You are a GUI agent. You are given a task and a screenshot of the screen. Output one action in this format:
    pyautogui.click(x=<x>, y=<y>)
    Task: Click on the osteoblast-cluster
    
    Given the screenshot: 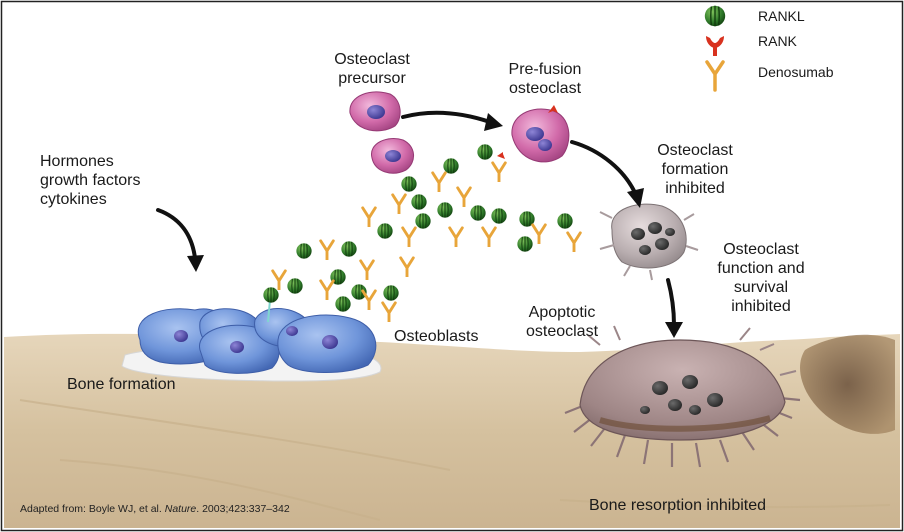 What is the action you would take?
    pyautogui.click(x=257, y=336)
    